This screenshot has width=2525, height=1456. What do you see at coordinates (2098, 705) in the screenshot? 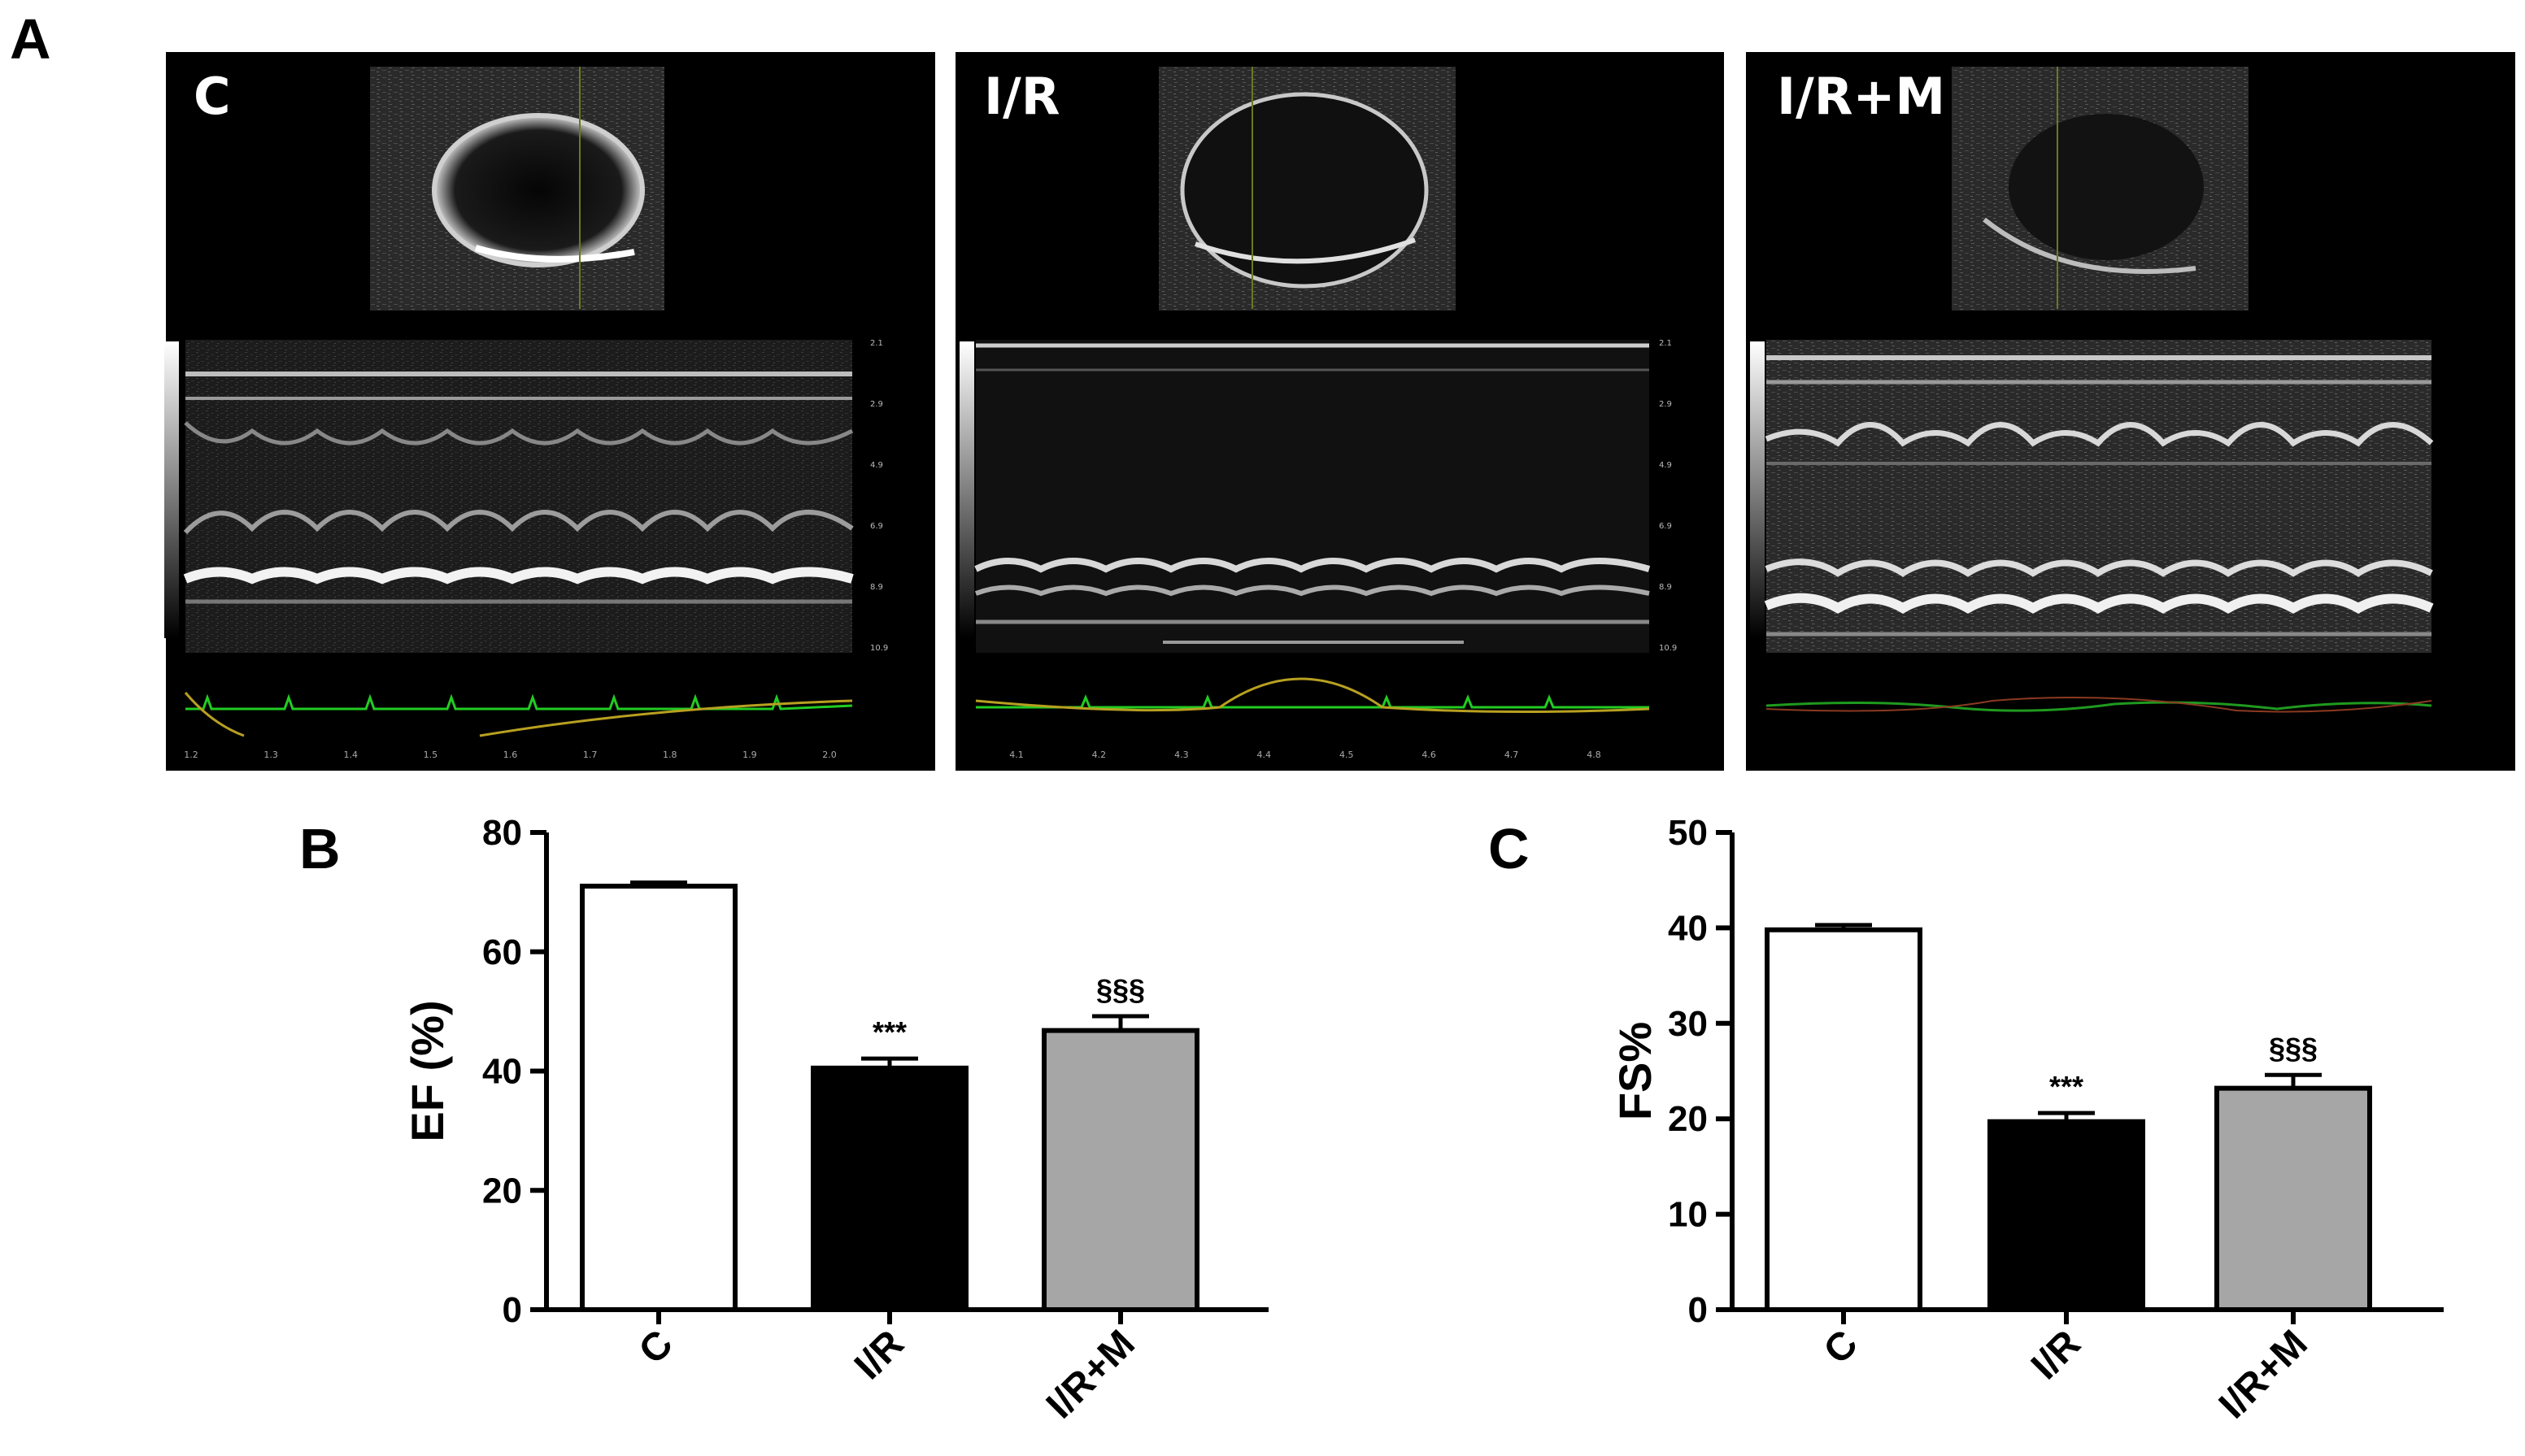
I see `ecg-trace-irm` at bounding box center [2098, 705].